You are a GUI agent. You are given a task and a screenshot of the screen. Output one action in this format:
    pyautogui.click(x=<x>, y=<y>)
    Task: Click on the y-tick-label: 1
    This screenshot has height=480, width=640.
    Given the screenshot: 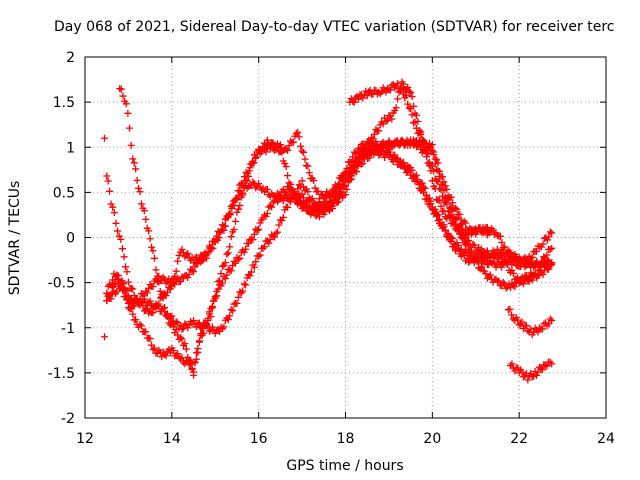 What is the action you would take?
    pyautogui.click(x=70, y=148)
    